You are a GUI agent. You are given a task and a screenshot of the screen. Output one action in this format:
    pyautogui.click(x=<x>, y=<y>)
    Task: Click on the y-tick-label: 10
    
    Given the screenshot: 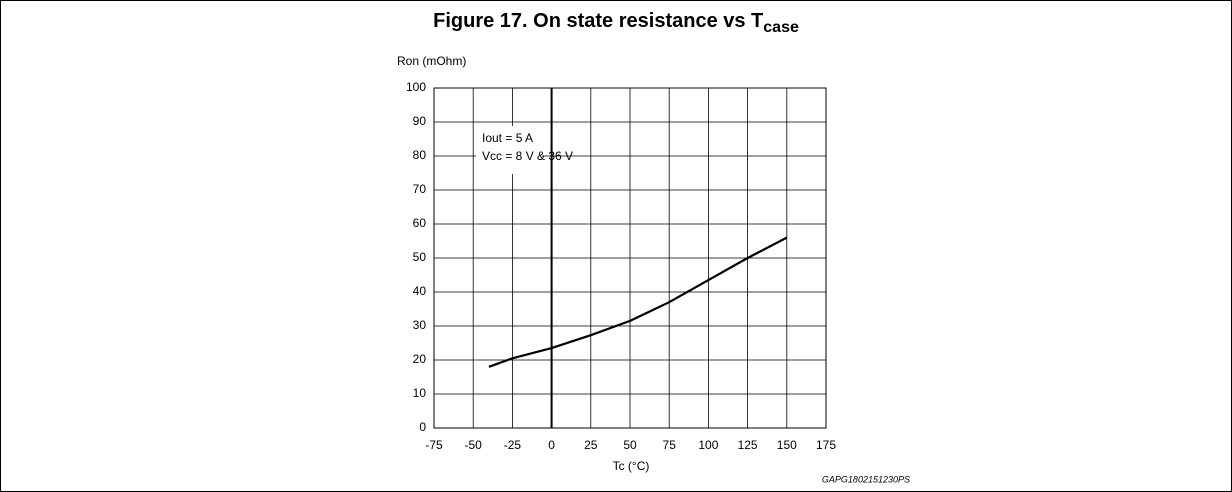 What is the action you would take?
    pyautogui.click(x=420, y=393)
    